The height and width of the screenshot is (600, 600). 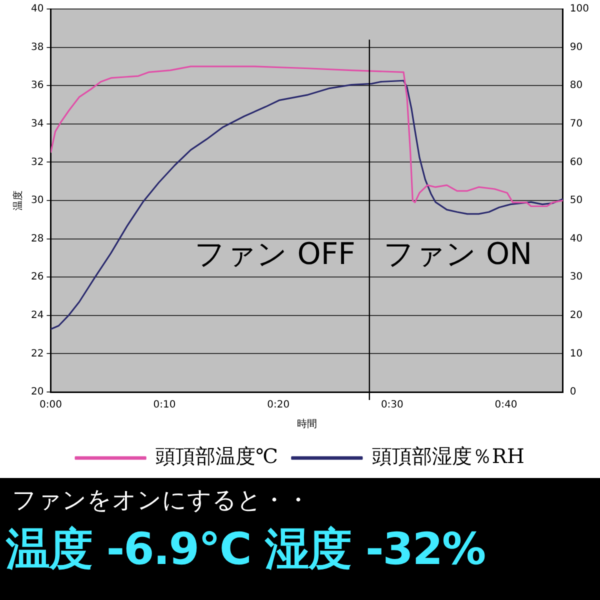 I want to click on y-tick-label: 22, so click(x=37, y=354).